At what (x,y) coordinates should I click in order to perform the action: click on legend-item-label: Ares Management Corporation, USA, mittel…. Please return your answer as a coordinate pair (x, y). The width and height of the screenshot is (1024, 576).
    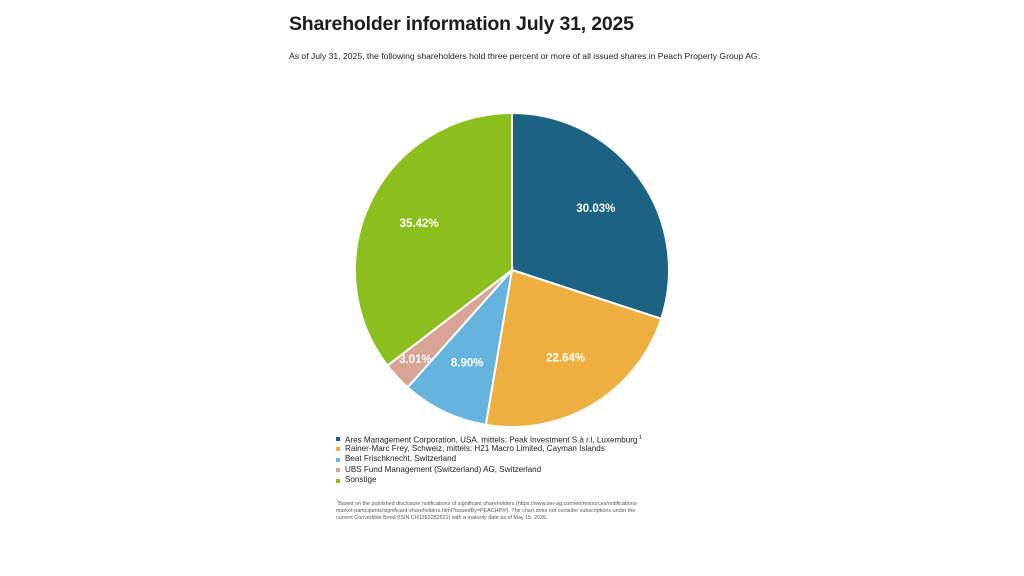
    Looking at the image, I should click on (494, 440).